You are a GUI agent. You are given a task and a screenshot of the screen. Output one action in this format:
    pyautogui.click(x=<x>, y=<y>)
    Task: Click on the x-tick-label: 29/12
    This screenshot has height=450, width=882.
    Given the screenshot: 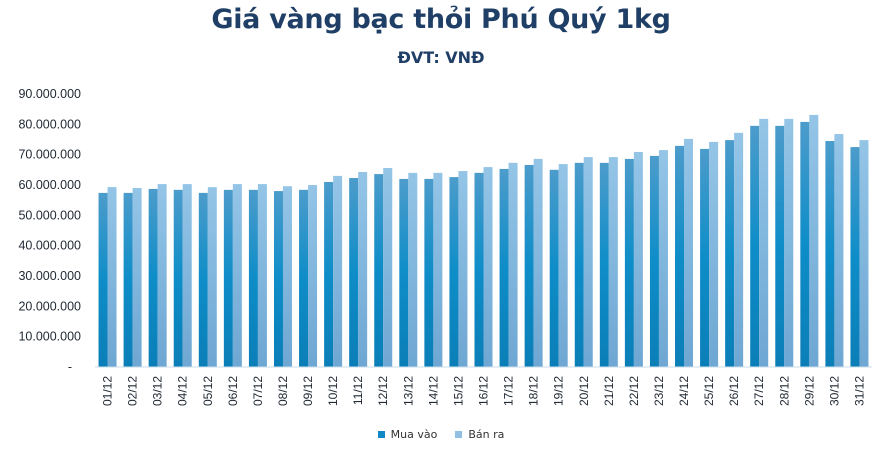 What is the action you would take?
    pyautogui.click(x=809, y=391)
    